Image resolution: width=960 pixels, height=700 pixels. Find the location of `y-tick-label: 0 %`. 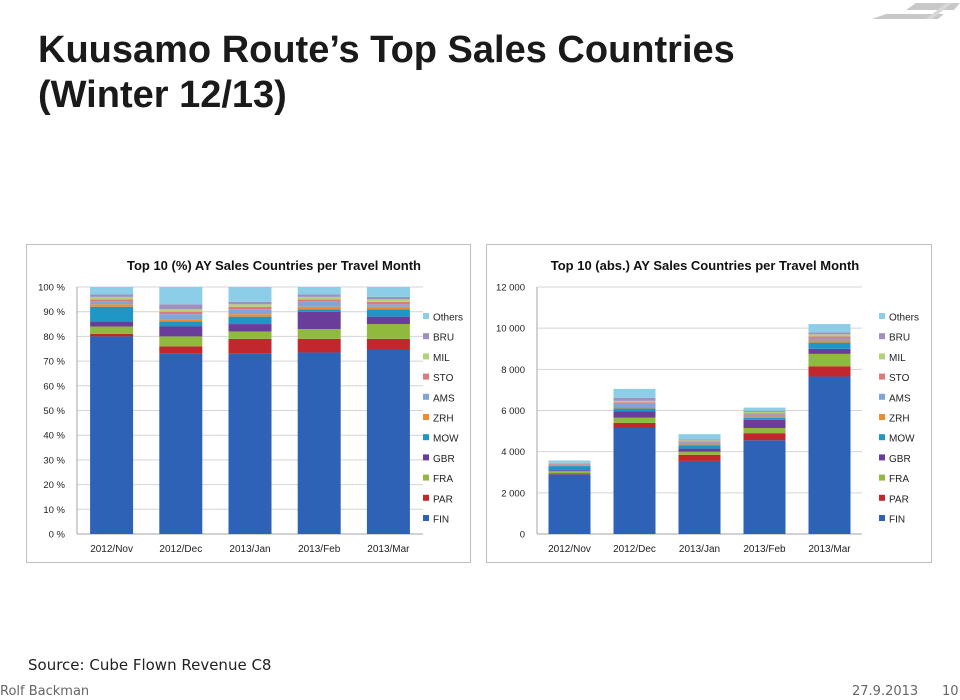

y-tick-label: 0 % is located at coordinates (57, 535).